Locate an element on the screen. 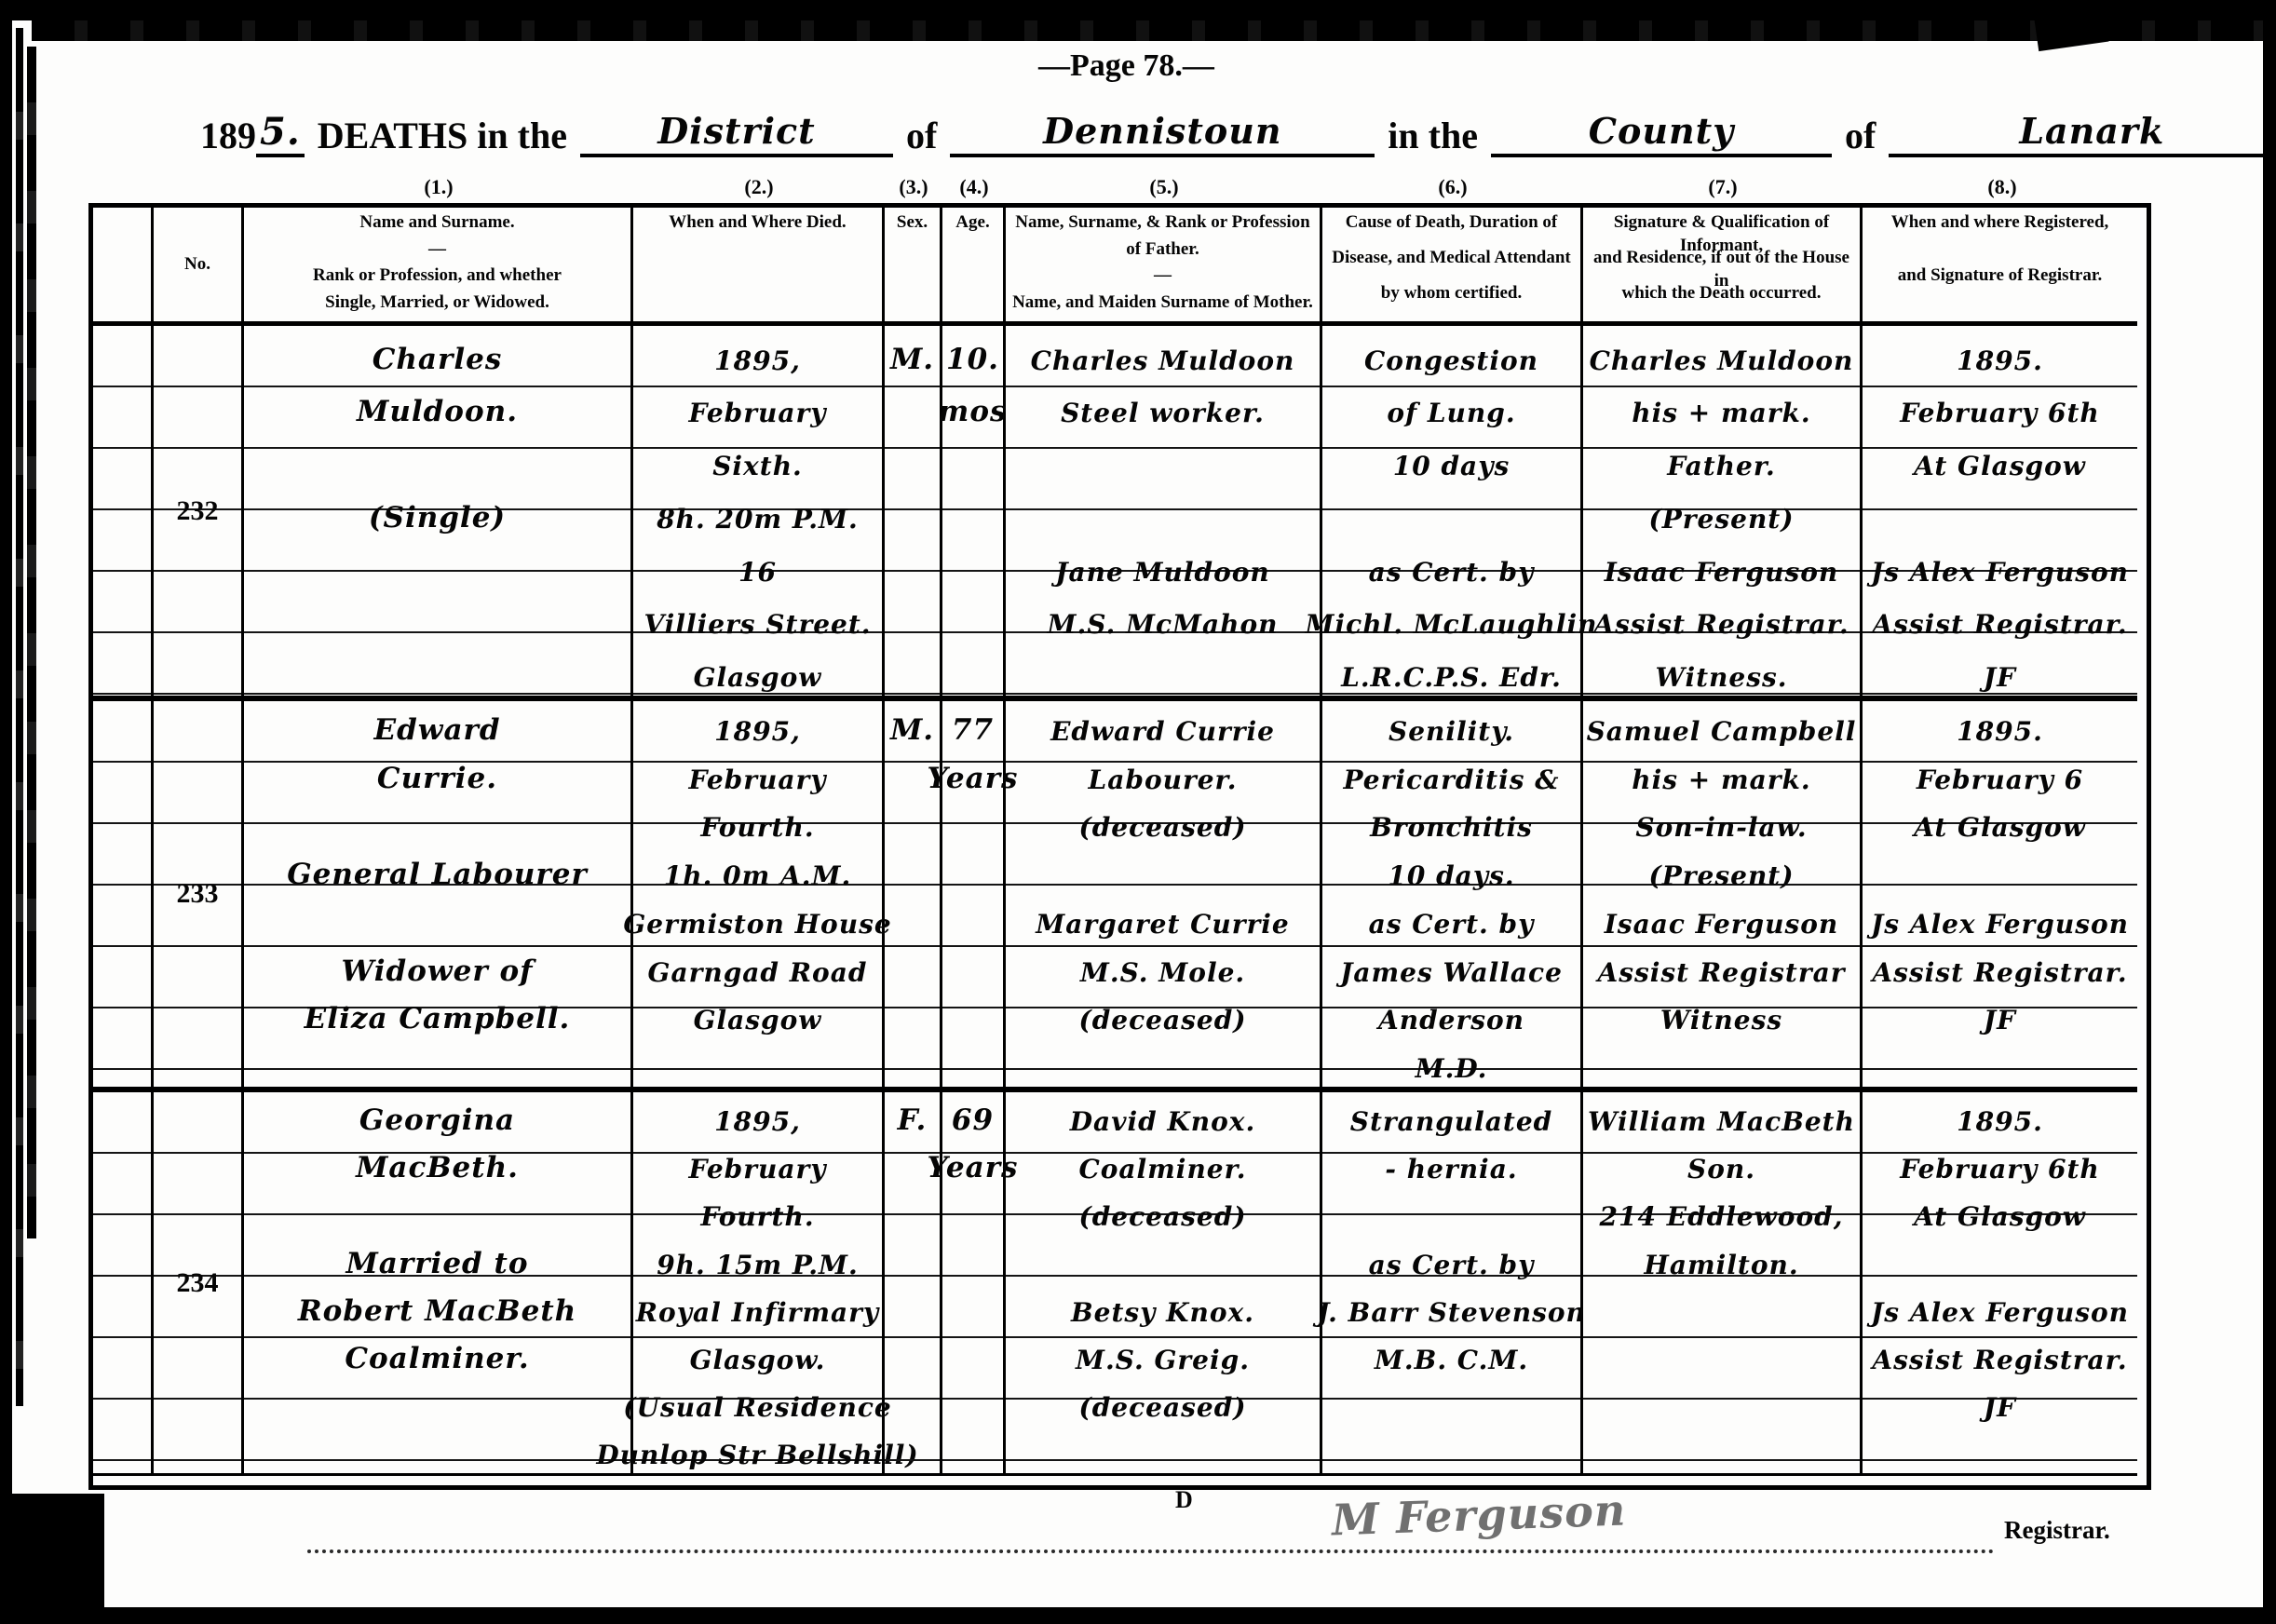  text-line: Edward is located at coordinates (437, 729).